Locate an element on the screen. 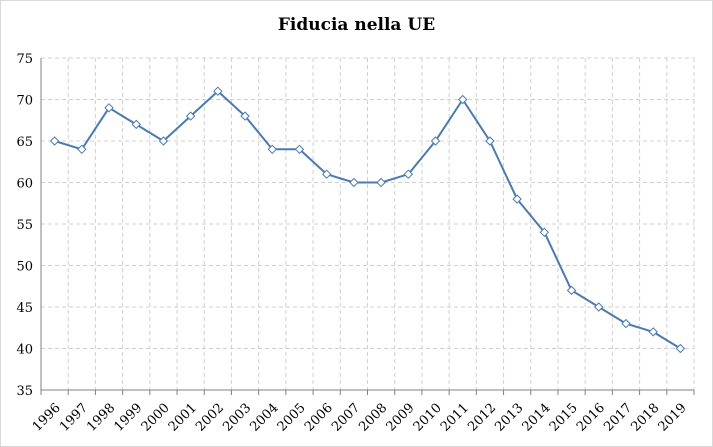 This screenshot has height=447, width=713. x-tick-label: 2003 is located at coordinates (237, 418).